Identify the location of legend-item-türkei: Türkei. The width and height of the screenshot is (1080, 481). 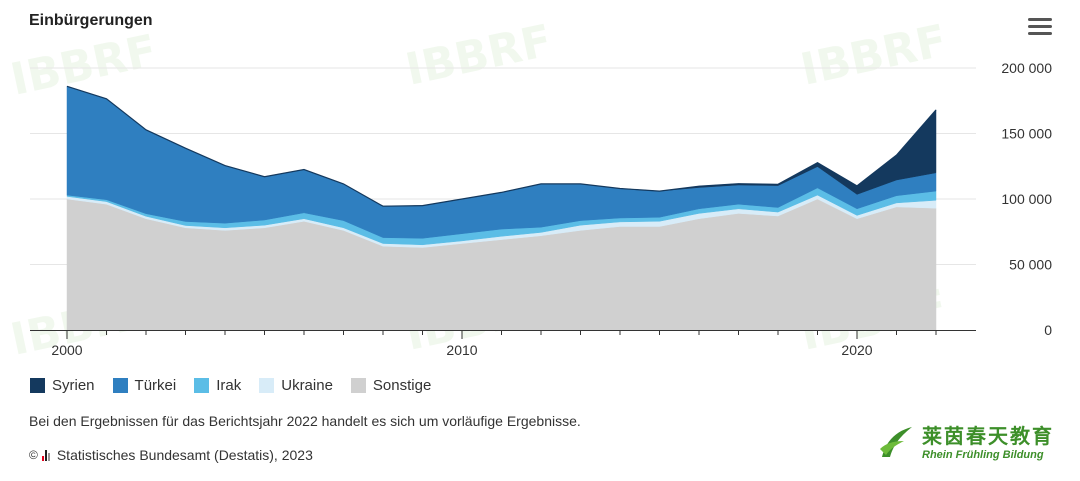
(144, 385).